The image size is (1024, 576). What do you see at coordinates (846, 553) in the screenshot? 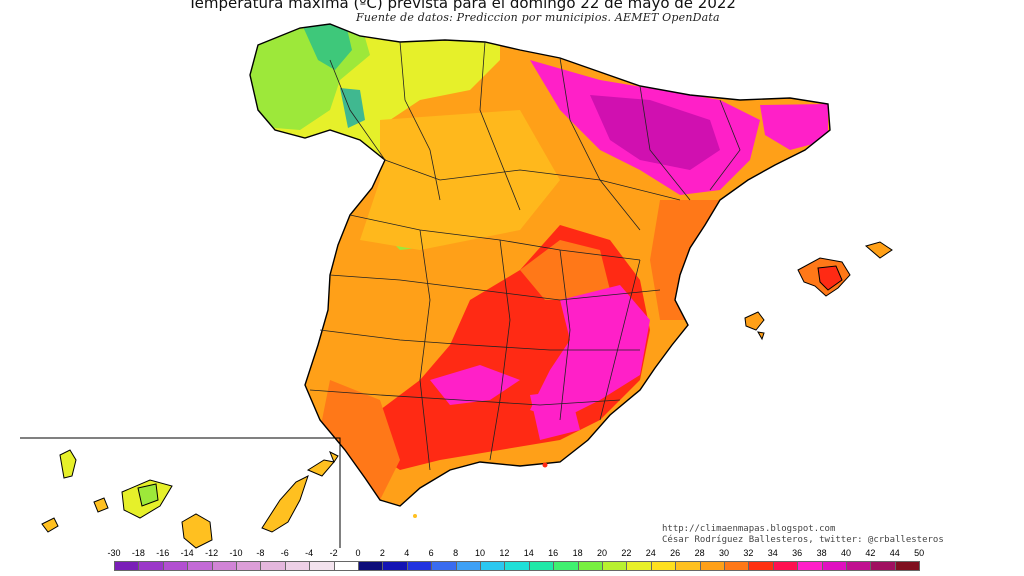
I see `legend-label: 40` at bounding box center [846, 553].